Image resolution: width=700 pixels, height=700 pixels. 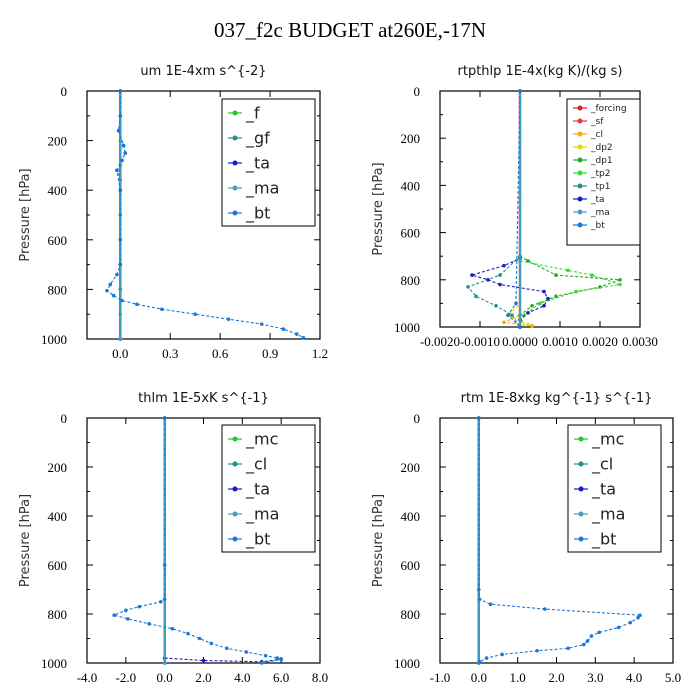 What do you see at coordinates (281, 677) in the screenshot?
I see `x-tick-label: 6.0` at bounding box center [281, 677].